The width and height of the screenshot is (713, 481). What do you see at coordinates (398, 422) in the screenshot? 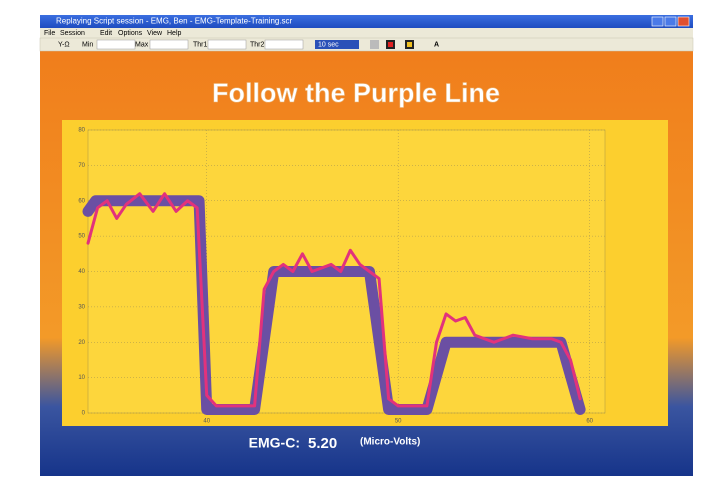
I see `x-tick-label: 50` at bounding box center [398, 422].